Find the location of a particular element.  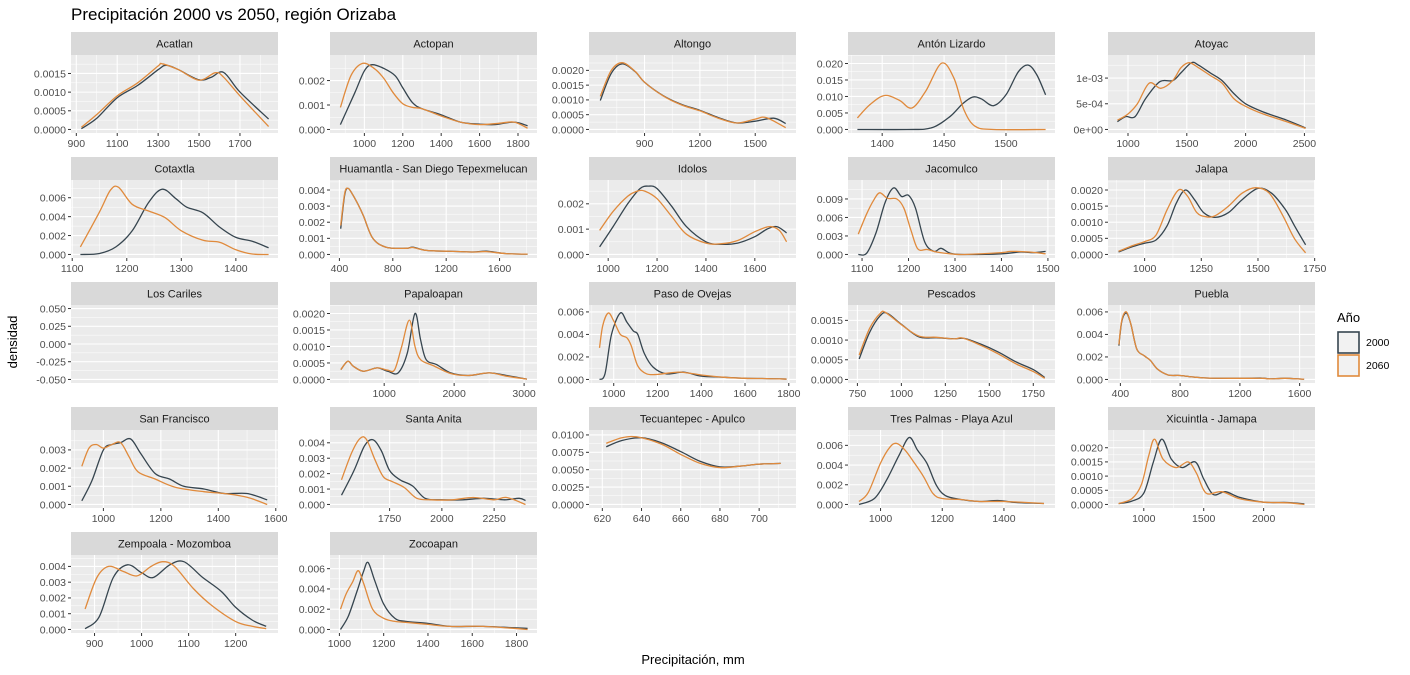

y-tick-label: 0.003 is located at coordinates (312, 207).